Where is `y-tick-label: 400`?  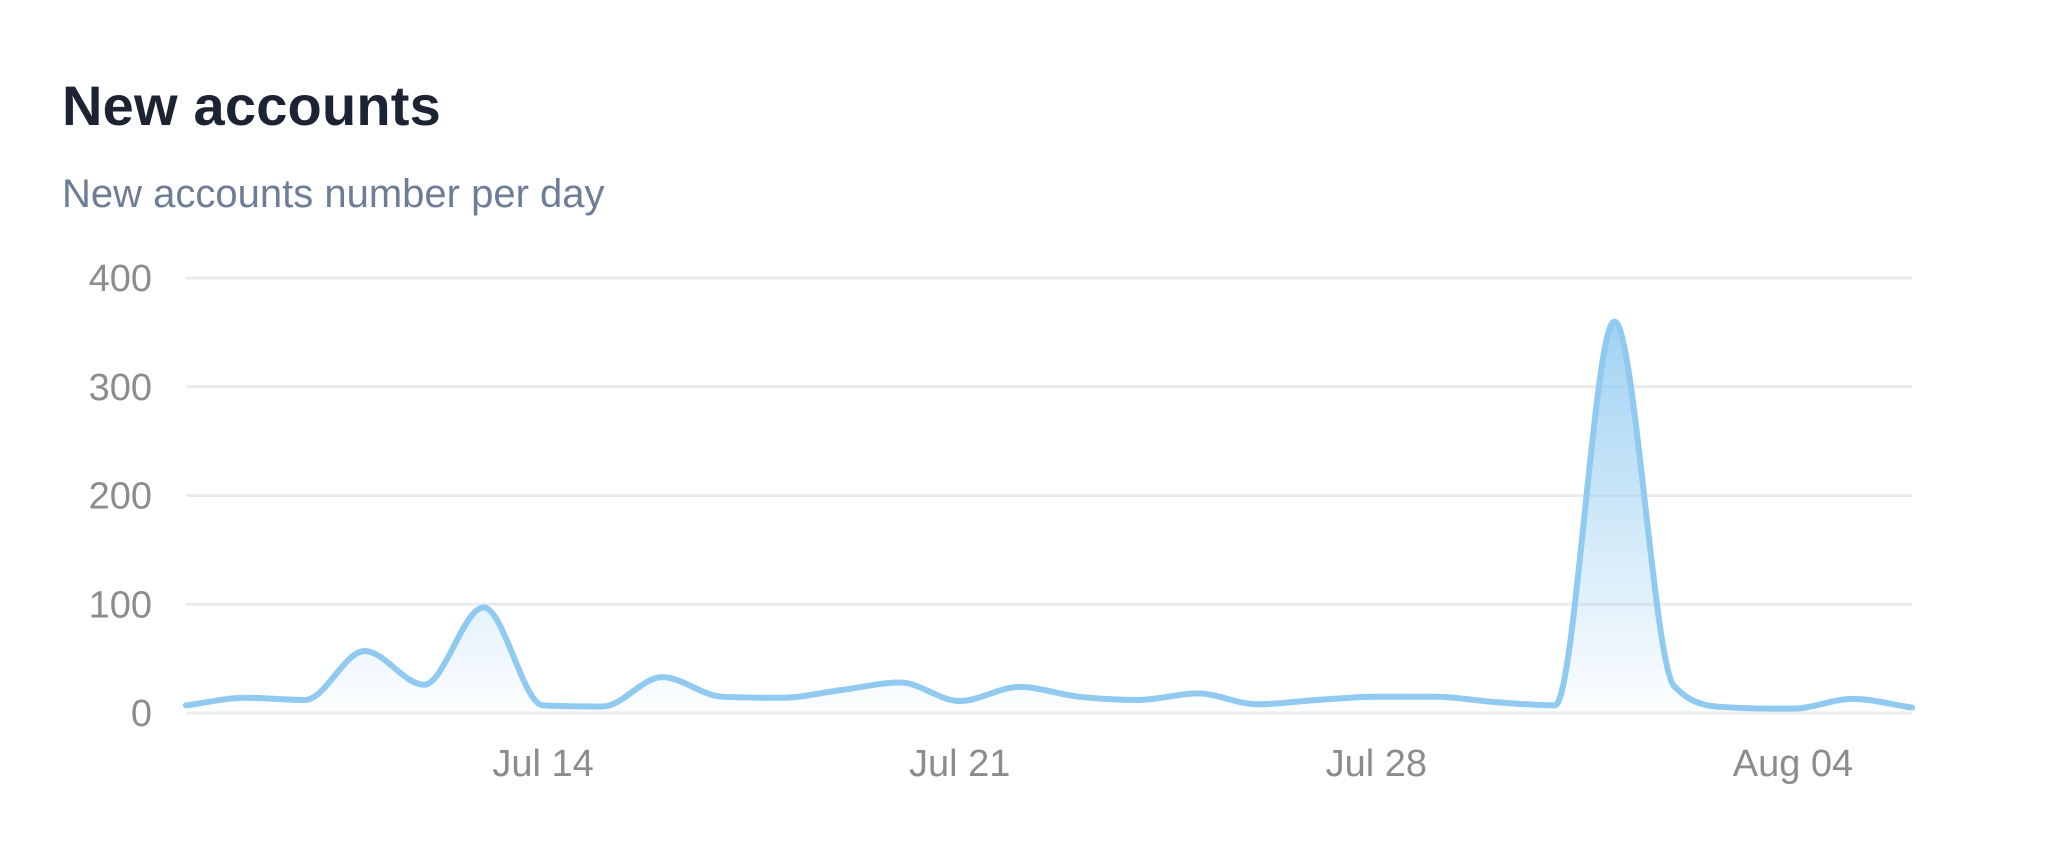 y-tick-label: 400 is located at coordinates (120, 279).